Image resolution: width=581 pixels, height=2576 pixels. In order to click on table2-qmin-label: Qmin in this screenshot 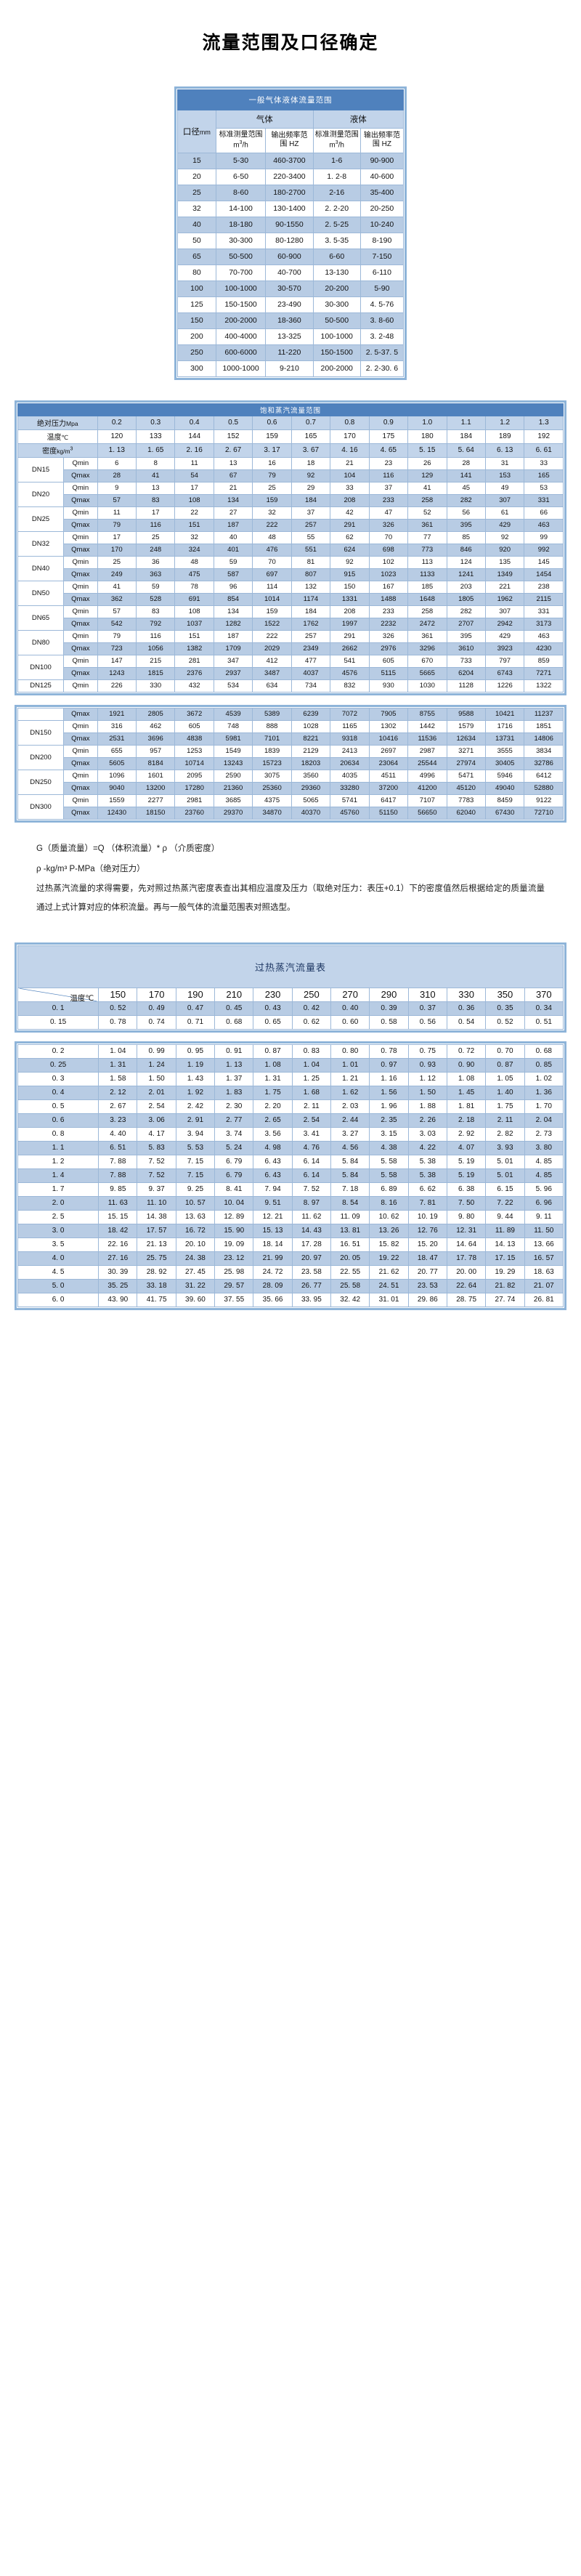, I will do `click(80, 488)`.